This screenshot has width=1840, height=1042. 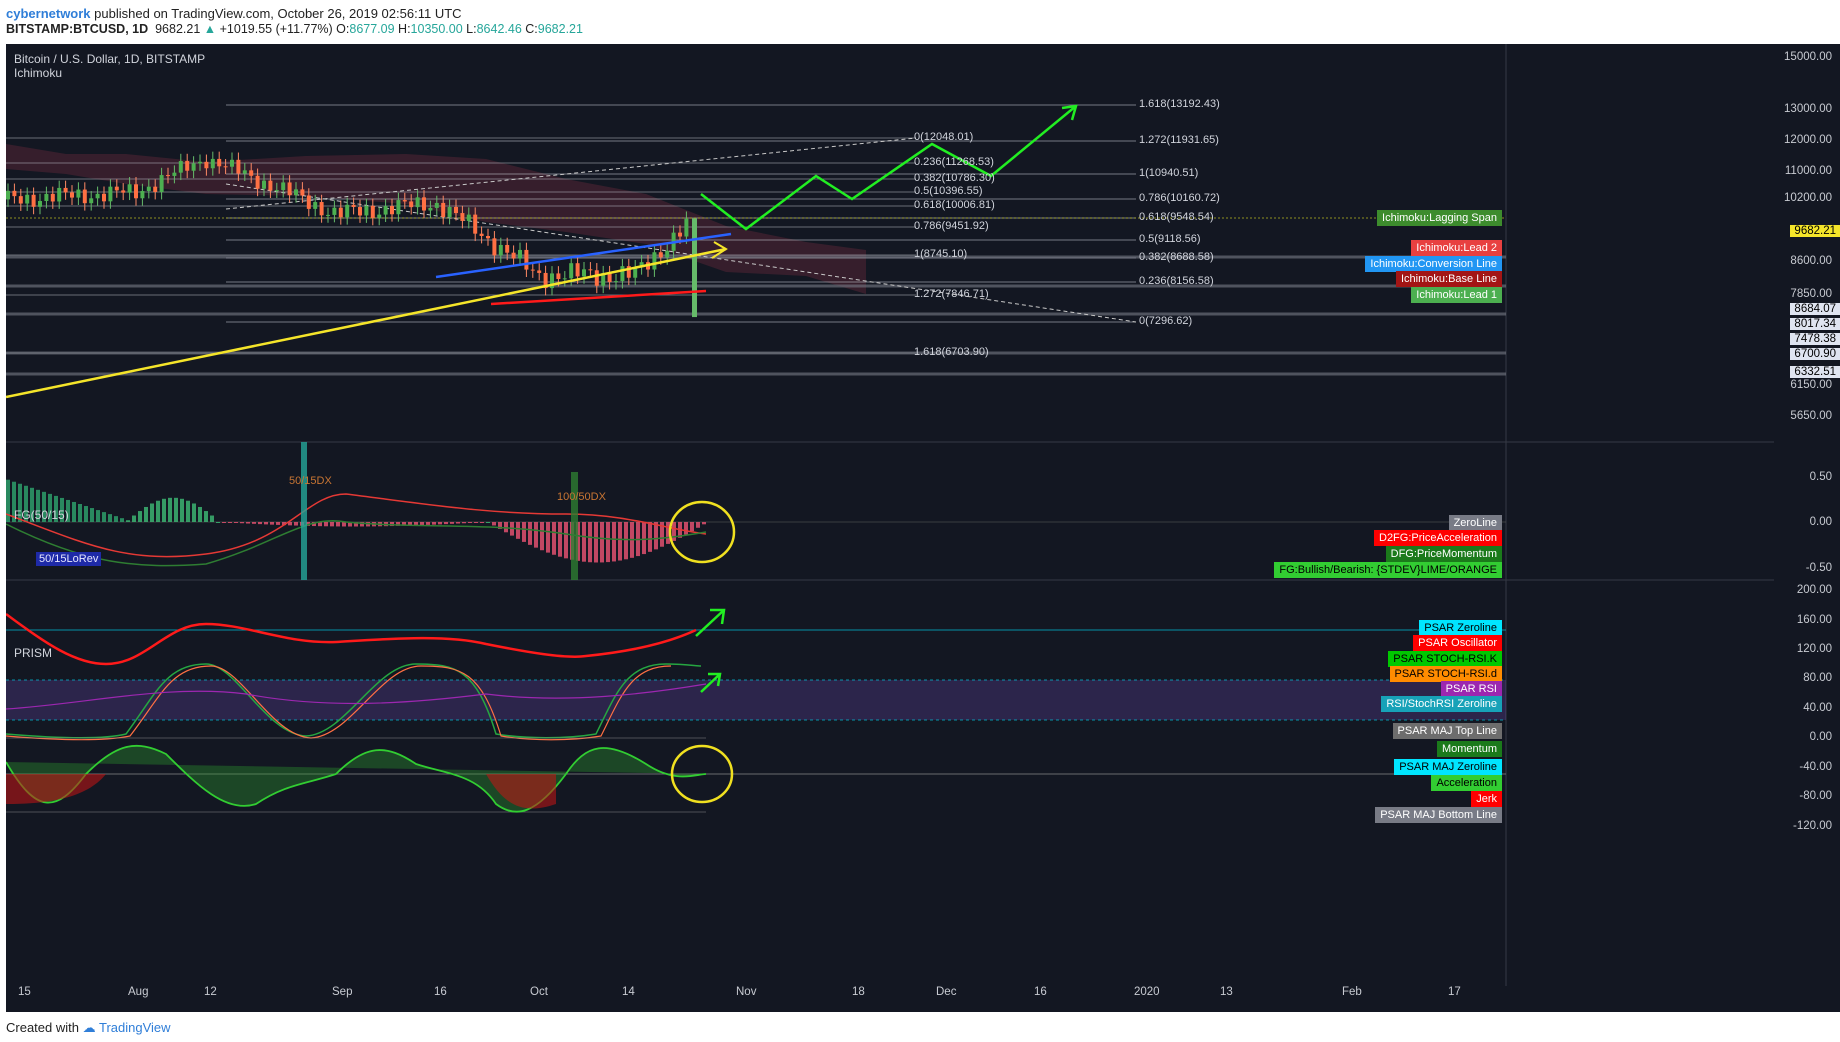 I want to click on price-tick-label: 11000.00, so click(x=1808, y=171).